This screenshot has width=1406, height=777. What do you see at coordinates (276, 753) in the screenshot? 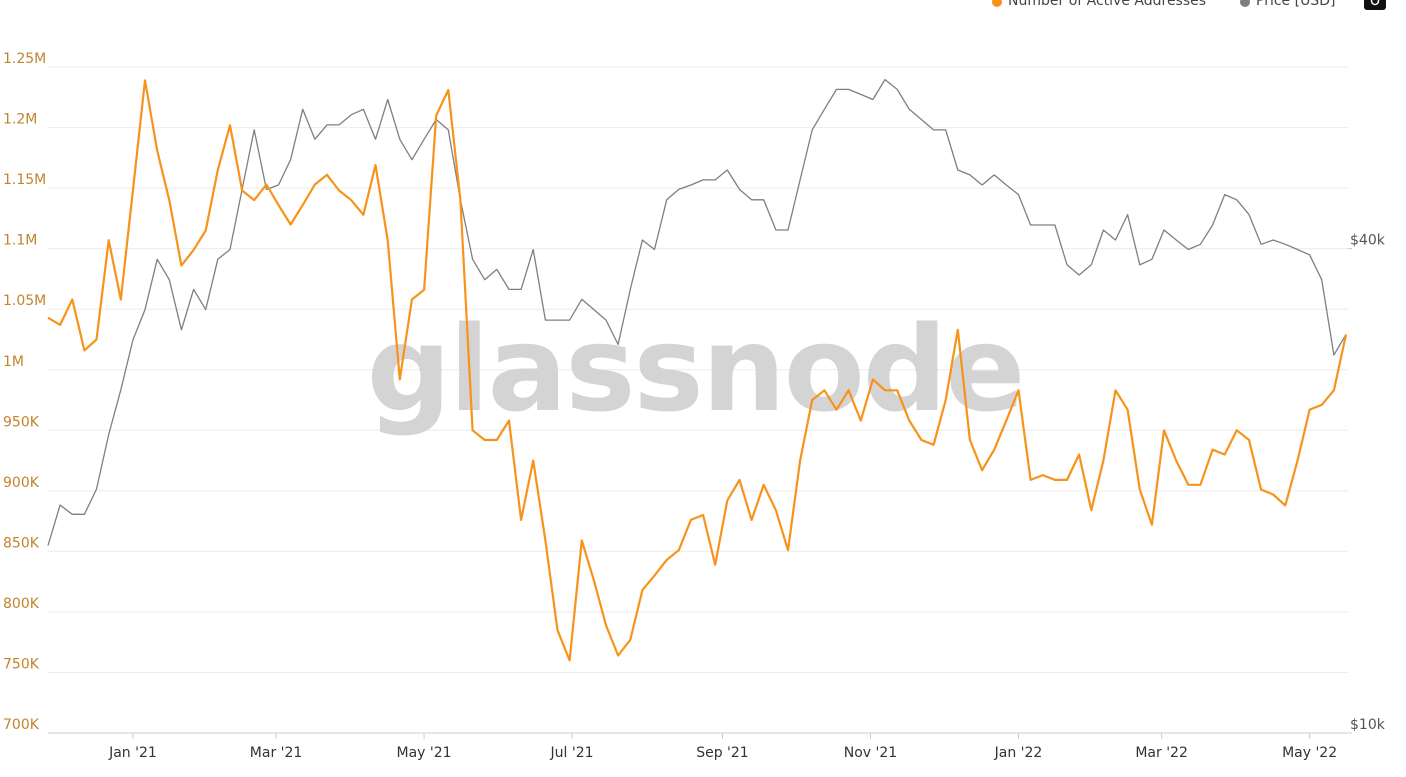
I see `x-tick-label: Mar '21` at bounding box center [276, 753].